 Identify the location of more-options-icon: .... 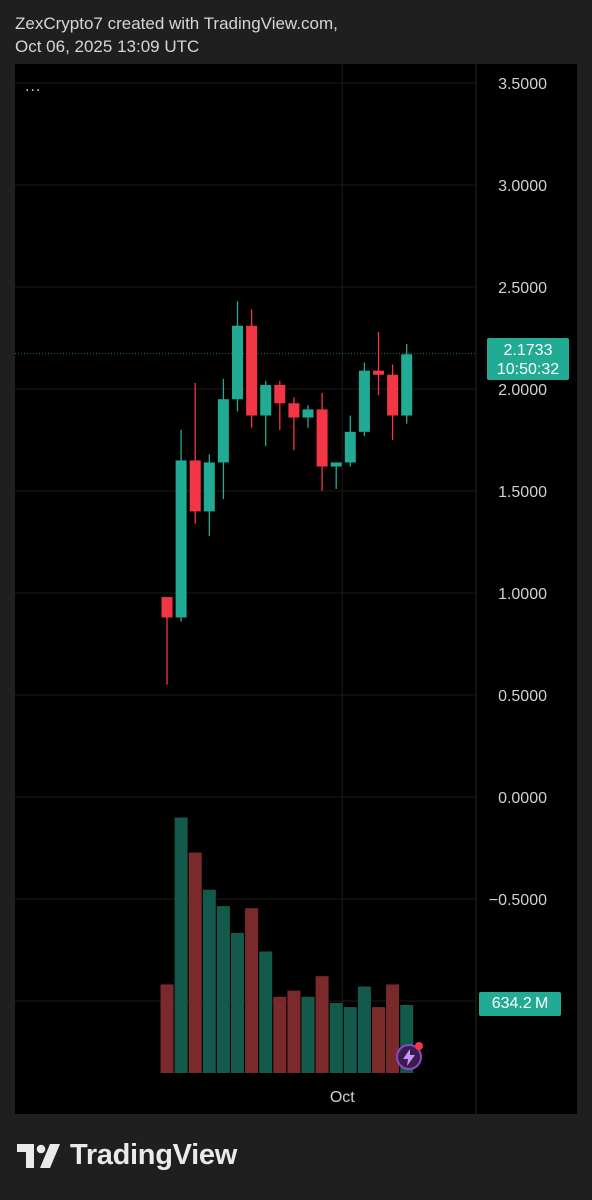
(33, 86).